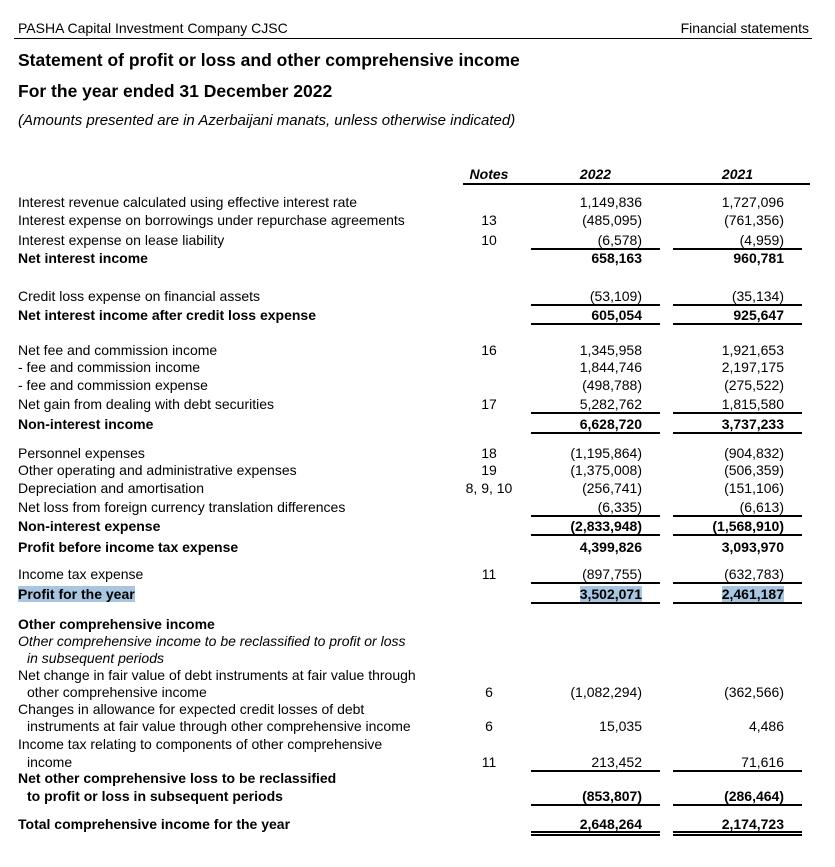 This screenshot has width=835, height=867. Describe the element at coordinates (731, 258) in the screenshot. I see `value-2021: 960,781` at that location.